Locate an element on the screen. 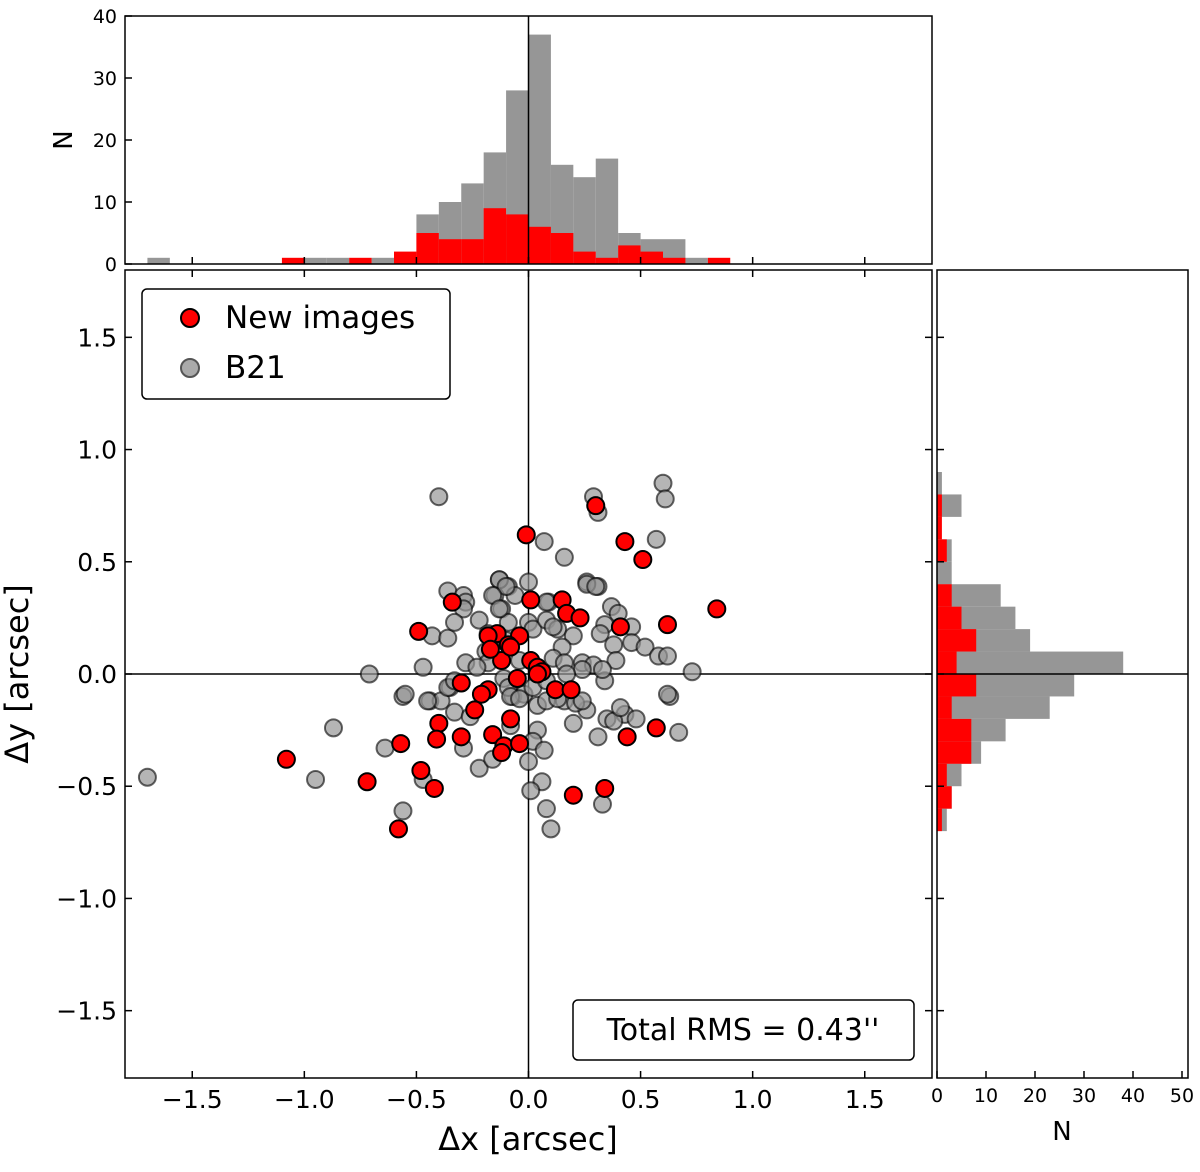 This screenshot has width=1200, height=1172. x-tick-label: −0.5 is located at coordinates (416, 1099).